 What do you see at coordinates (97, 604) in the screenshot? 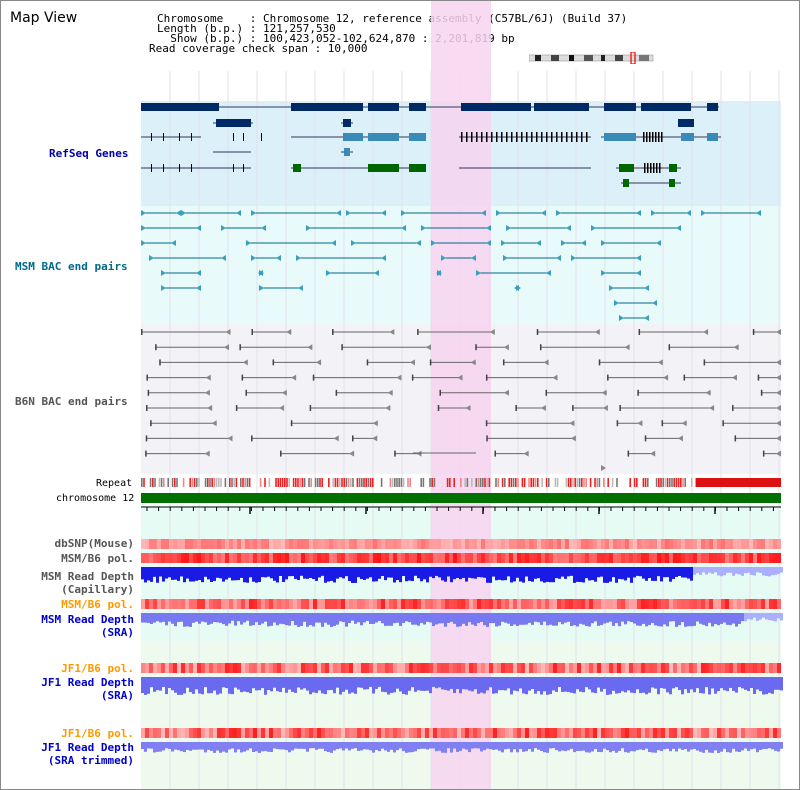
I see `track-label-msm-b6-pol-2: MSM/B6 pol.` at bounding box center [97, 604].